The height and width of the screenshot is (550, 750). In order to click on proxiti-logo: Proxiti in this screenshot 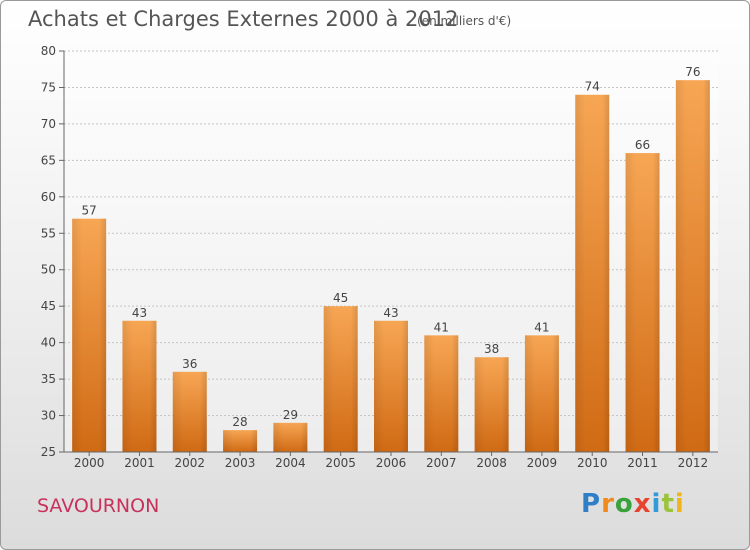, I will do `click(633, 504)`.